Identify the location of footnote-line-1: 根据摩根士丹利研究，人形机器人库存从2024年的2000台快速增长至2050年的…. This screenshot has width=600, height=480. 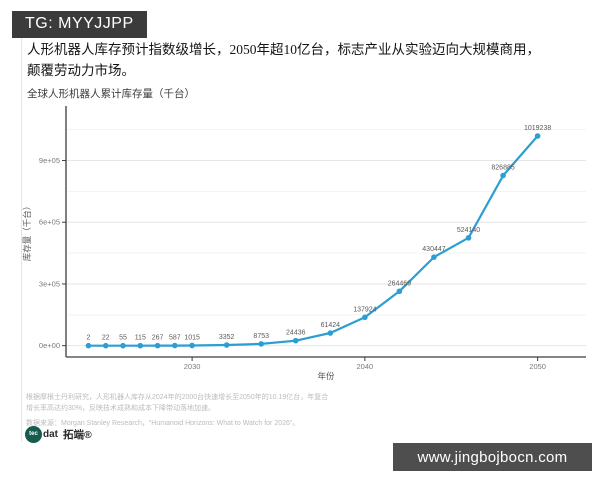
(177, 397).